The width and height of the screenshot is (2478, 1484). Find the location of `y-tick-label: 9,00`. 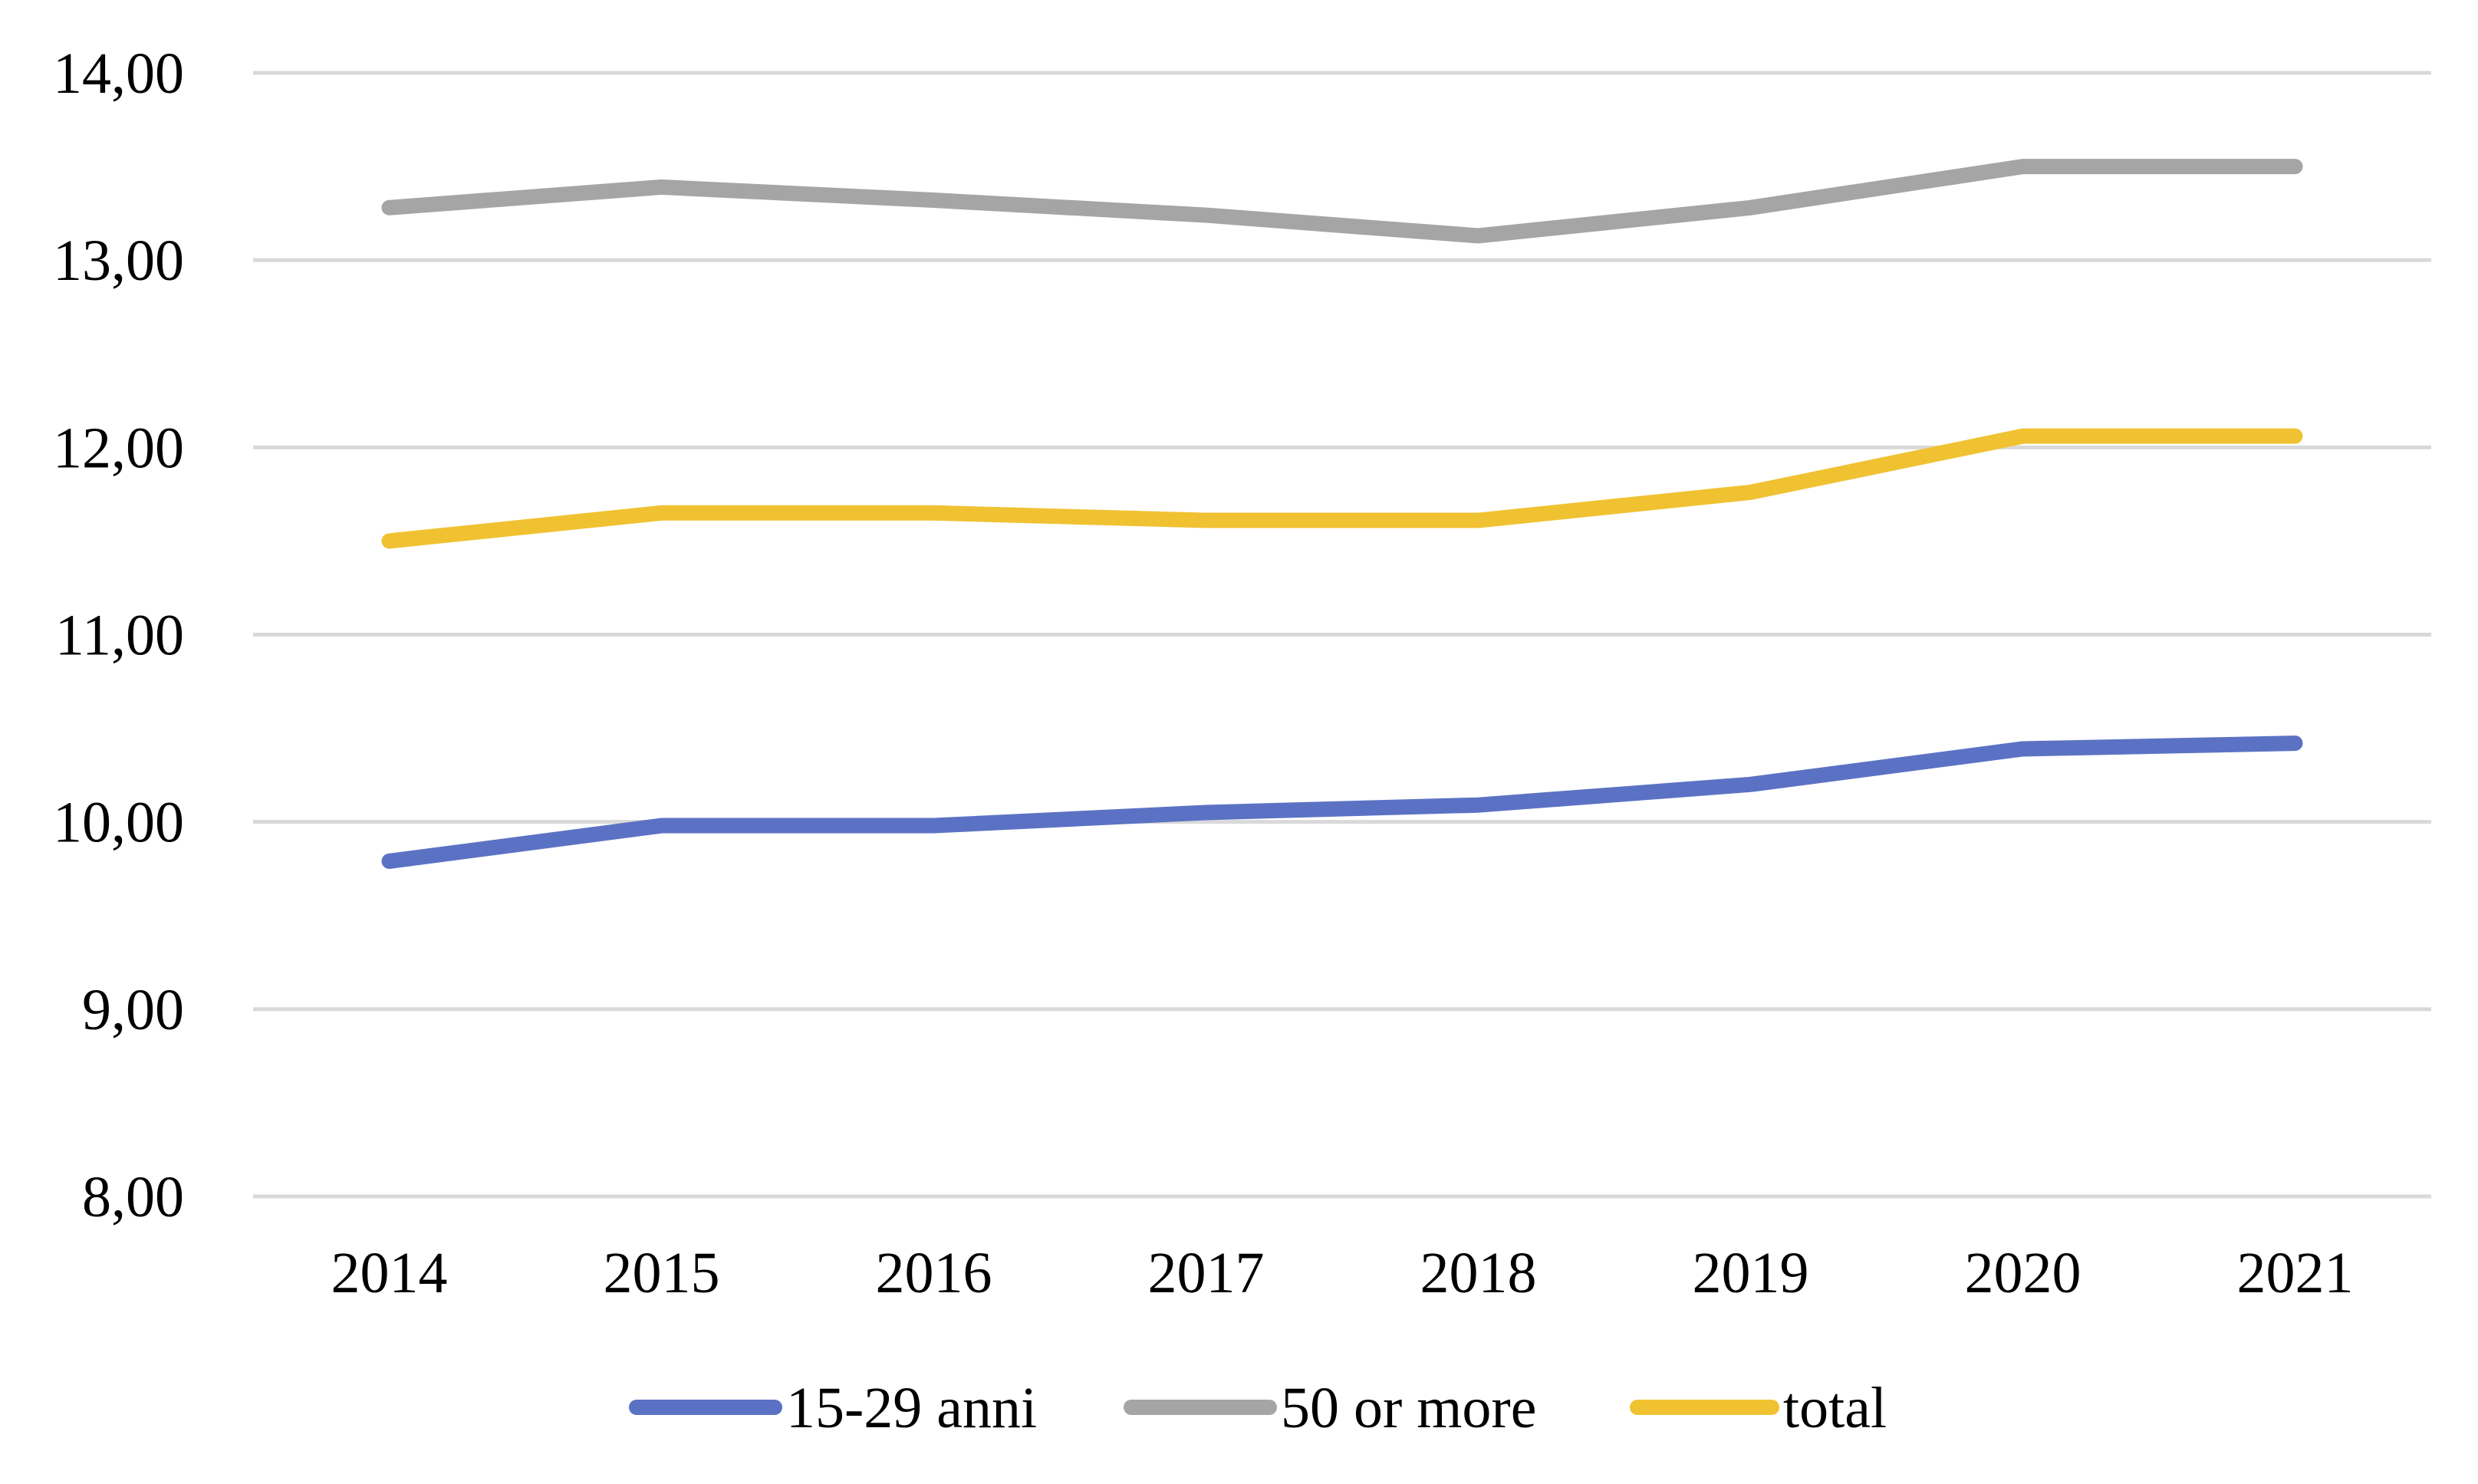

y-tick-label: 9,00 is located at coordinates (133, 1010).